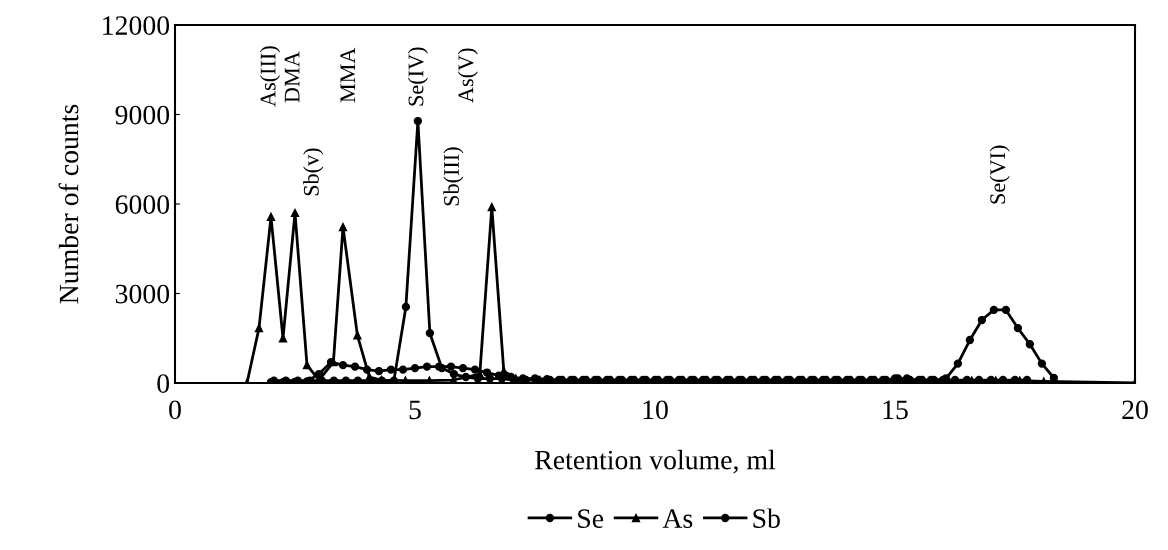  What do you see at coordinates (999, 174) in the screenshot?
I see `annotation: Se(VI)` at bounding box center [999, 174].